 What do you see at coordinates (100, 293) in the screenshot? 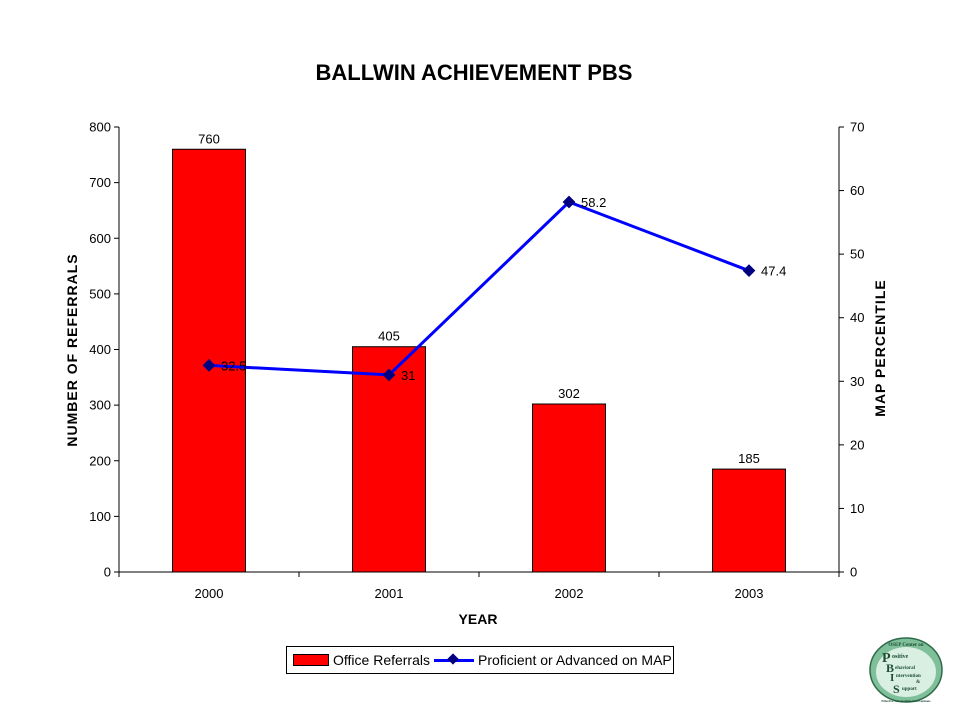
I see `y-tick-label-500: 500` at bounding box center [100, 293].